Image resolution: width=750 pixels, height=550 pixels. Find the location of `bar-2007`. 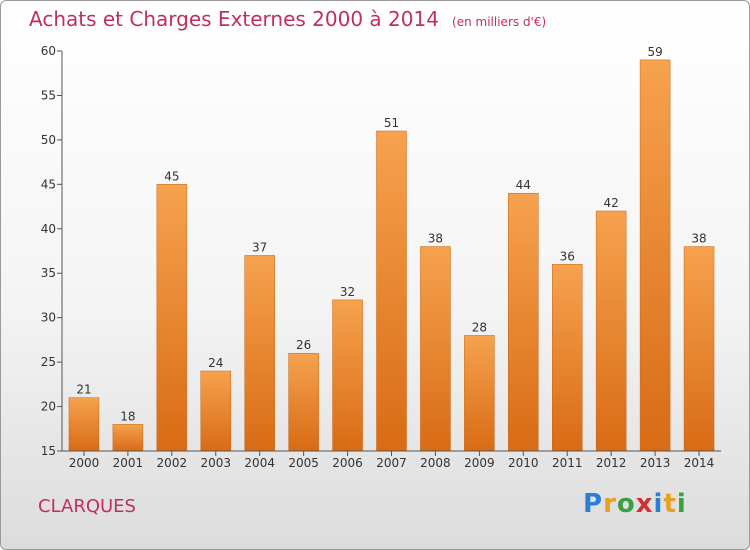

bar-2007 is located at coordinates (391, 291).